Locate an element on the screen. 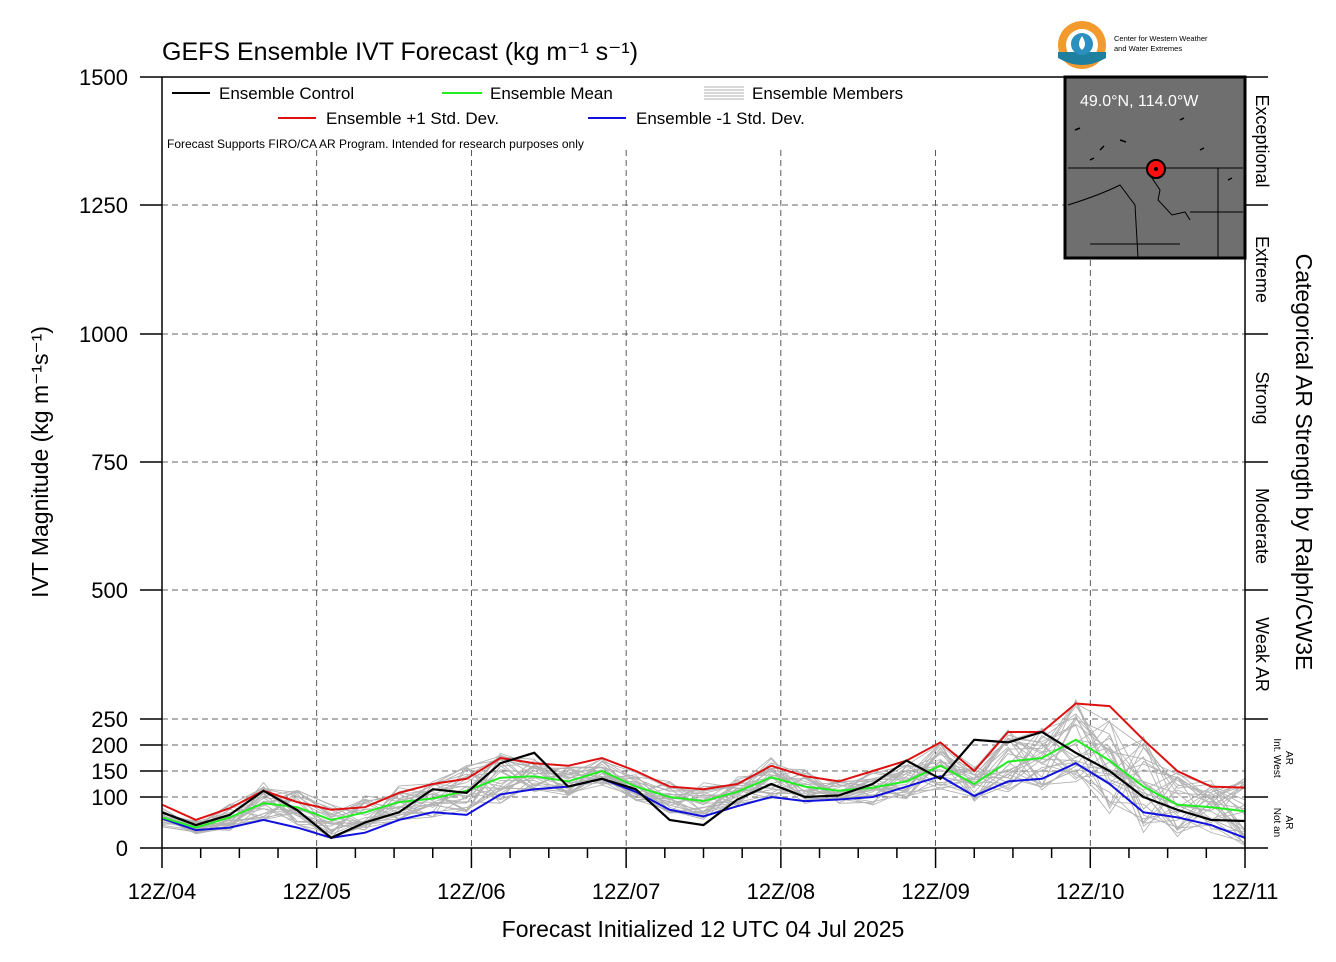  y-tick-label: 1000 is located at coordinates (103, 334).